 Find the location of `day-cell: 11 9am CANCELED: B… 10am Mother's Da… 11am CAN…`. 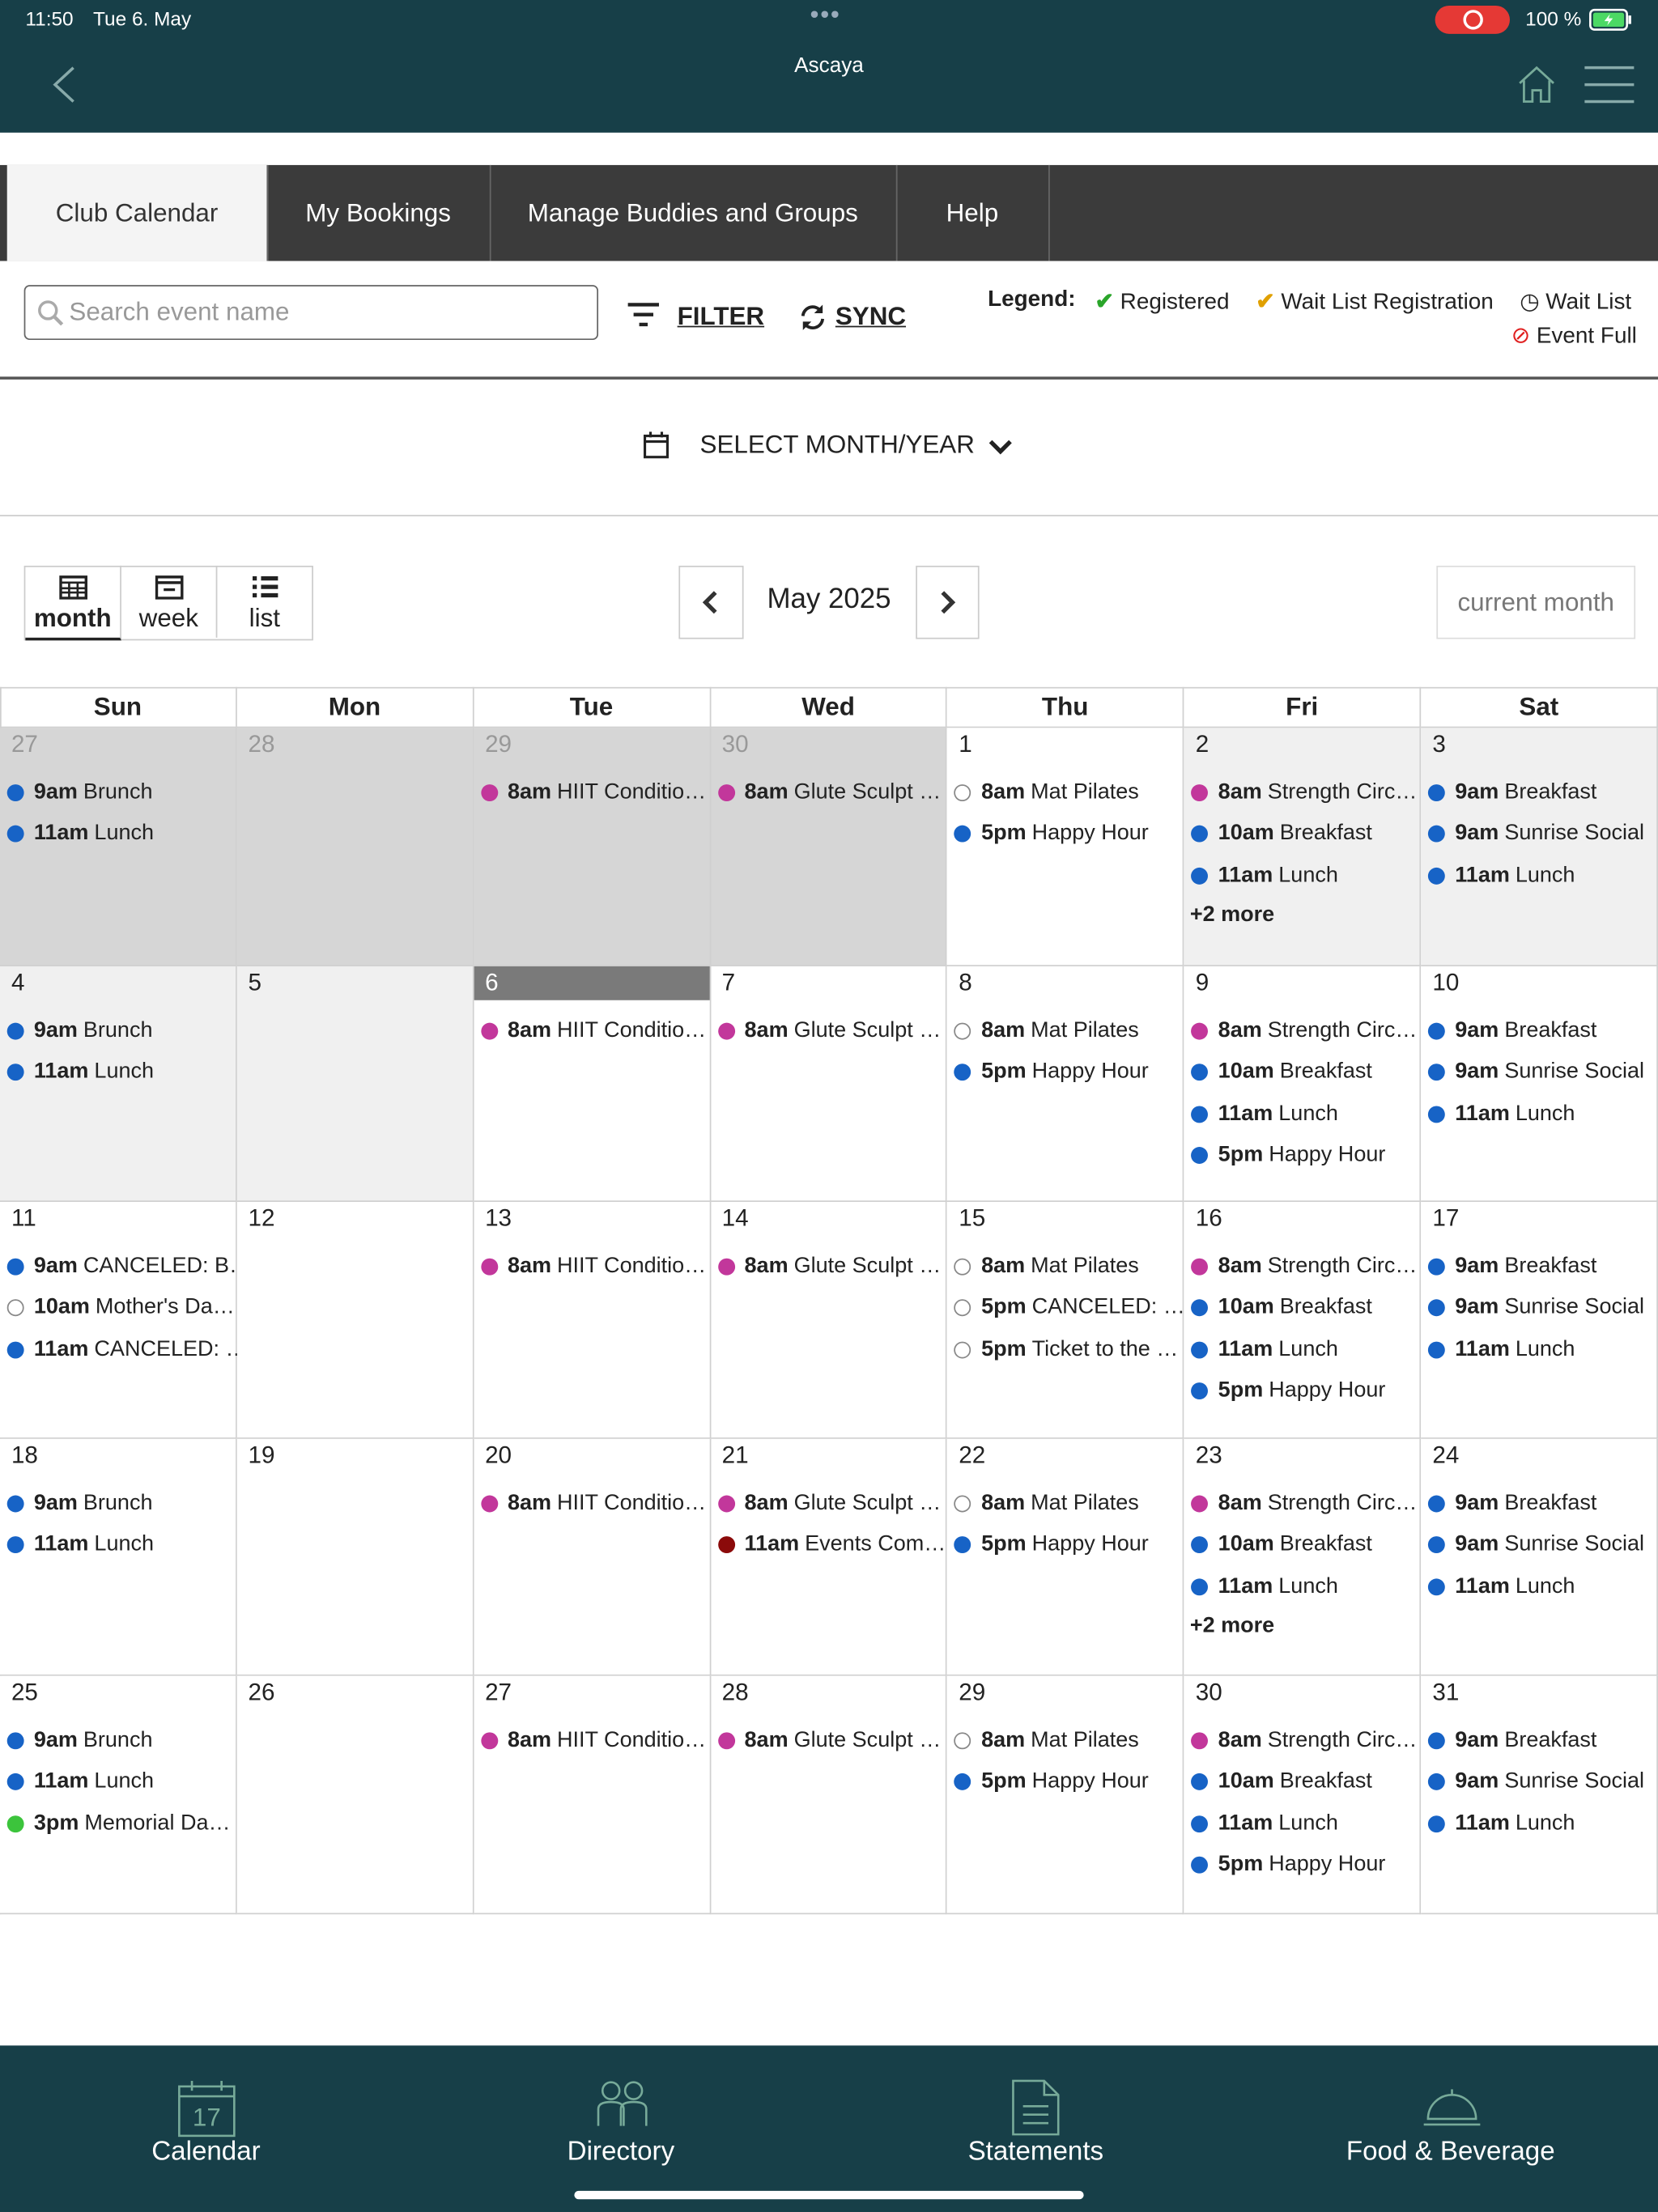

day-cell: 11 9am CANCELED: B… 10am Mother's Da… 11am CAN… is located at coordinates (125, 1320).